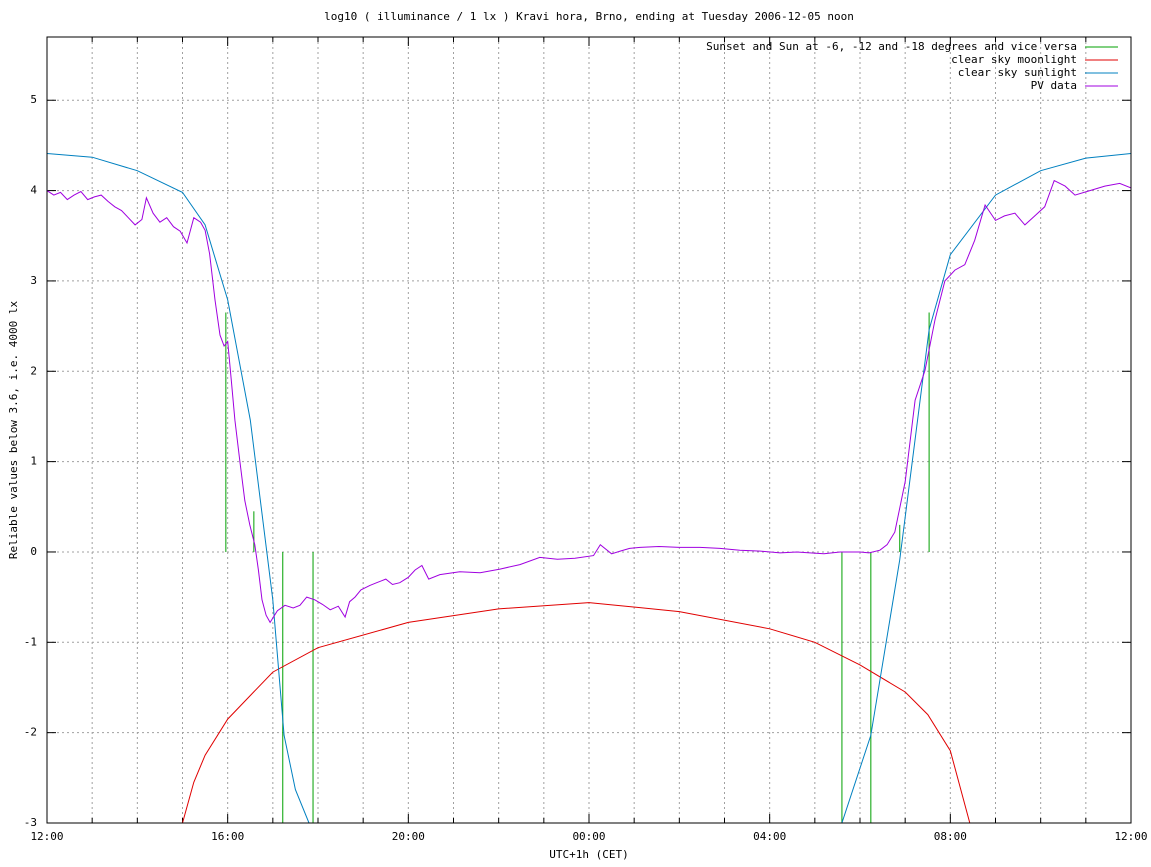  What do you see at coordinates (30, 822) in the screenshot?
I see `y-tick-label: -3` at bounding box center [30, 822].